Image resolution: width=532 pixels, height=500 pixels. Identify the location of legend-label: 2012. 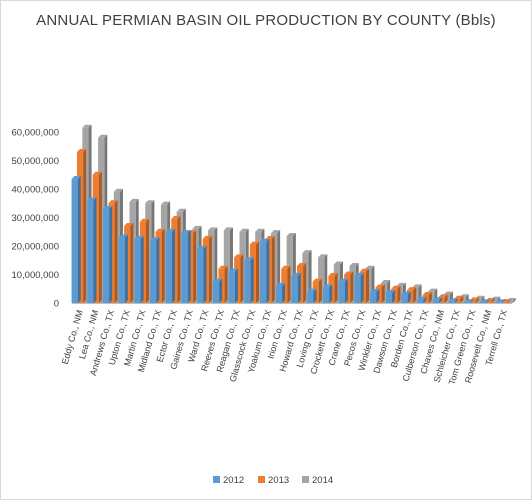
(233, 480).